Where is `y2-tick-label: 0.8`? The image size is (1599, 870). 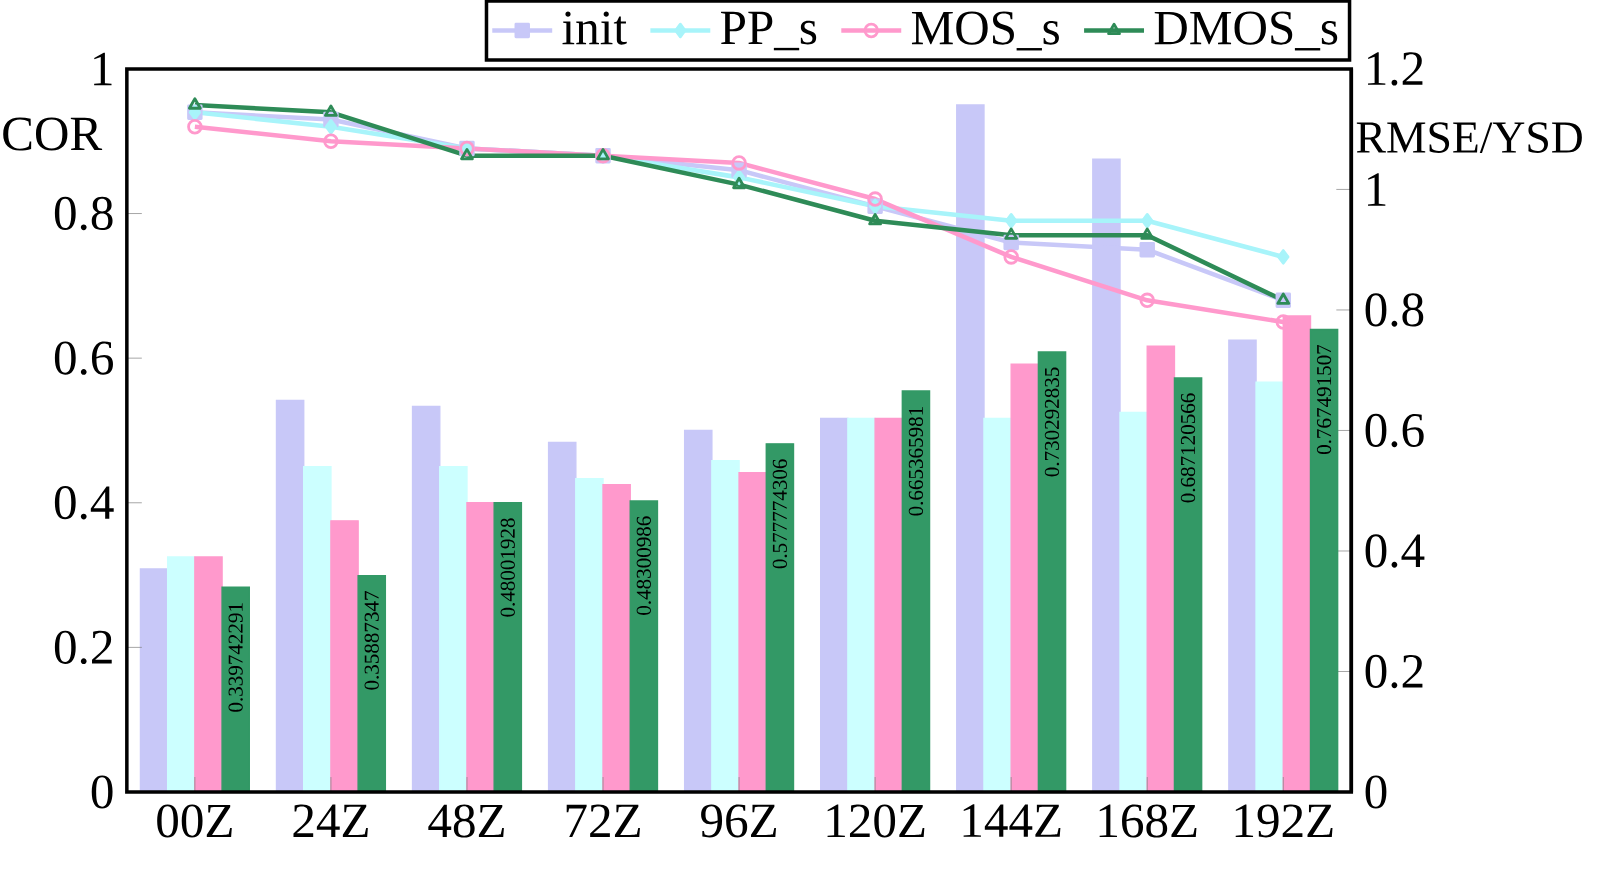
y2-tick-label: 0.8 is located at coordinates (1394, 310).